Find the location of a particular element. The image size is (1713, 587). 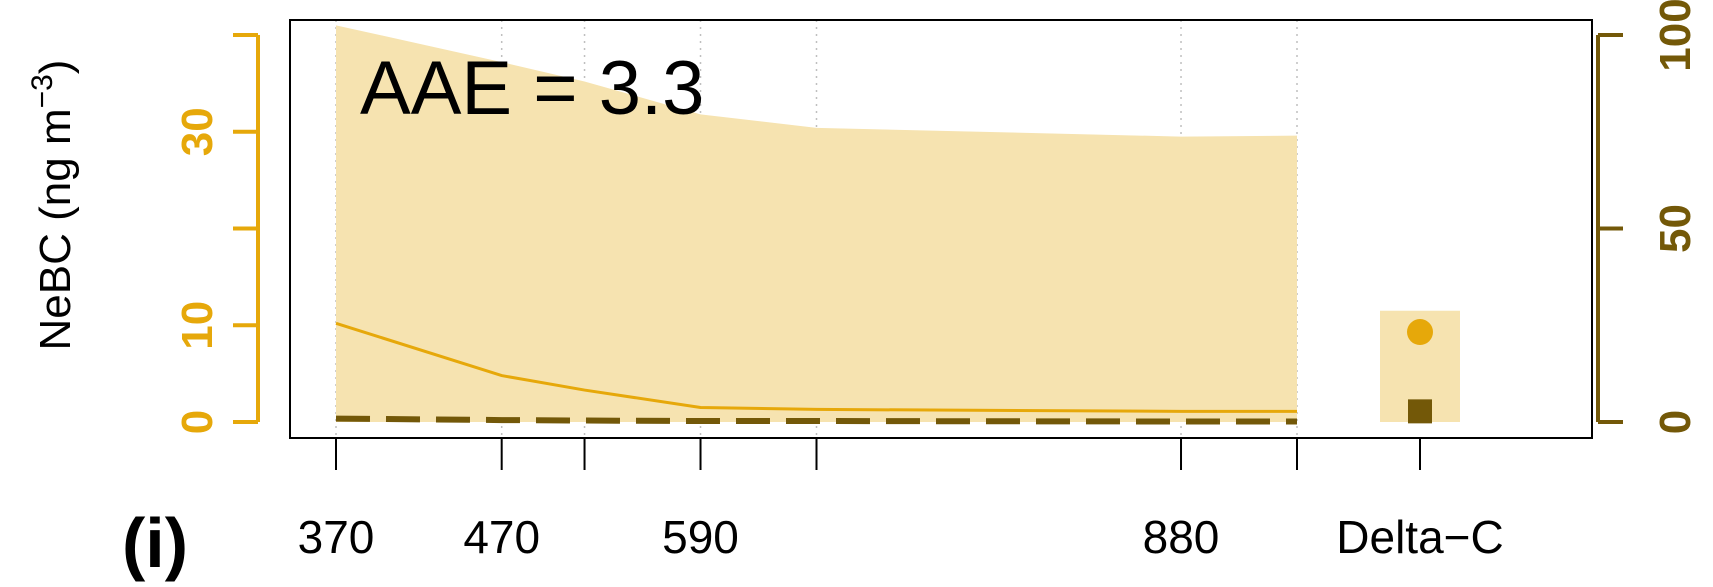

series-layer is located at coordinates (816, 373).